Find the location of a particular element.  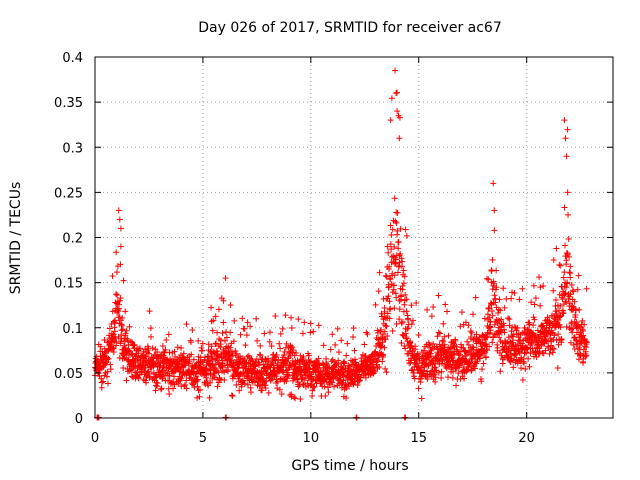

y-tick-label: 0.4 is located at coordinates (72, 58).